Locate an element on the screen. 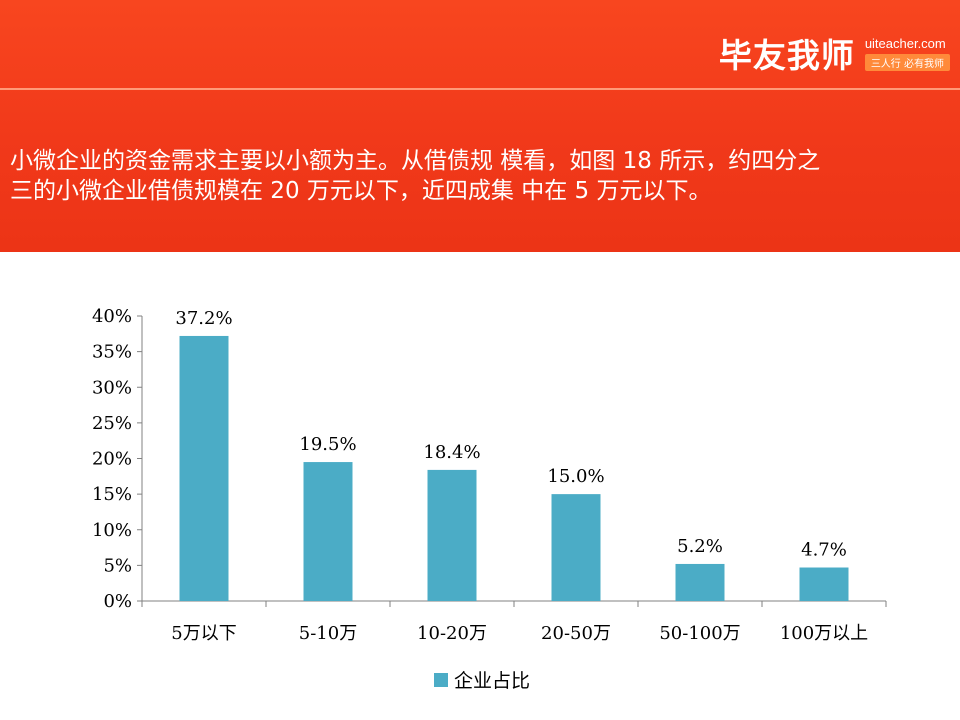 This screenshot has width=960, height=720. legend-swatch is located at coordinates (441, 680).